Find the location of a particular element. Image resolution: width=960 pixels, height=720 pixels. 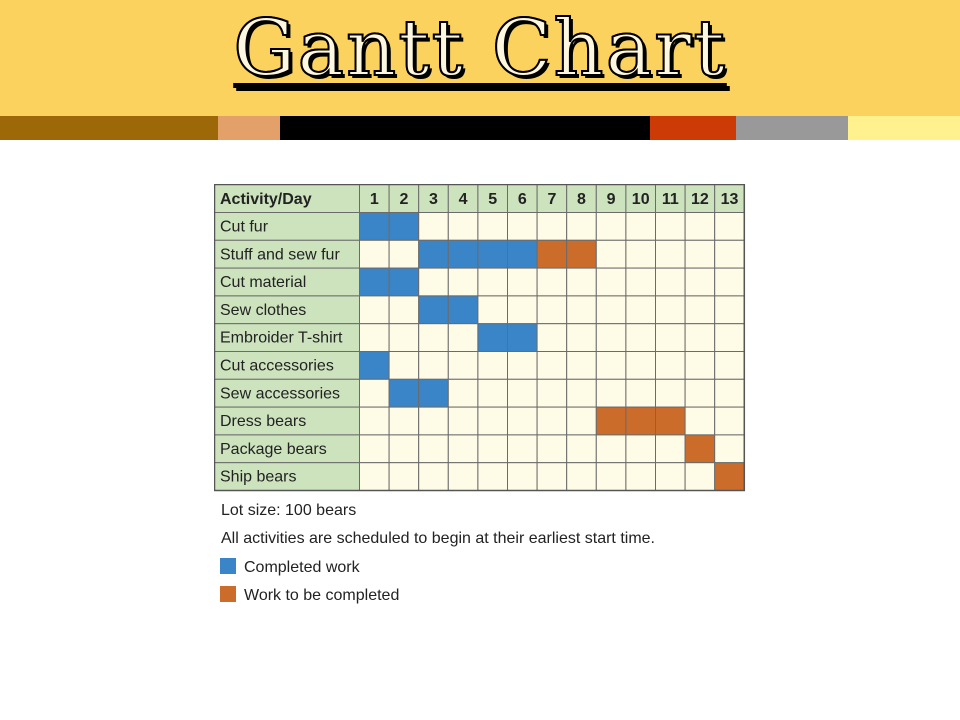

legend-completed: Completed work is located at coordinates (290, 567).